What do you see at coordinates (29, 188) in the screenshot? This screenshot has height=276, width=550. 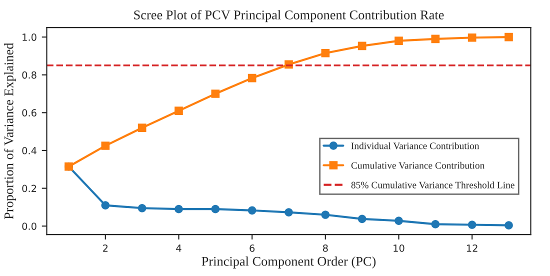 I see `y-tick-label: 0.2` at bounding box center [29, 188].